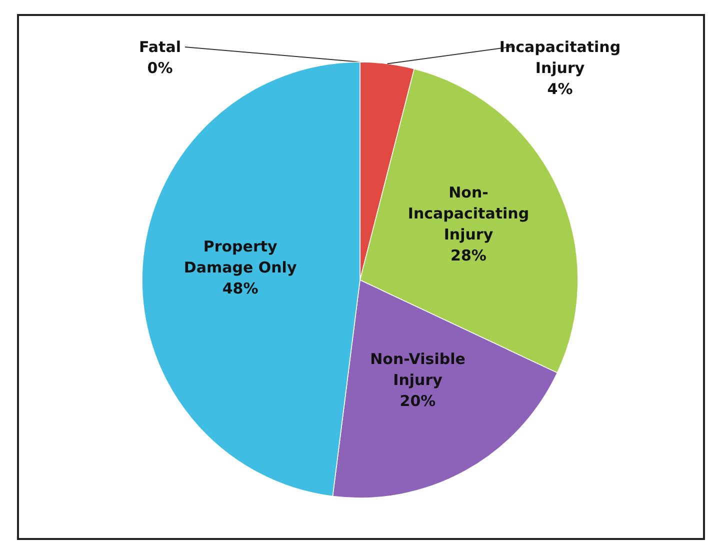 This screenshot has height=542, width=709. I want to click on text: 0%, so click(160, 68).